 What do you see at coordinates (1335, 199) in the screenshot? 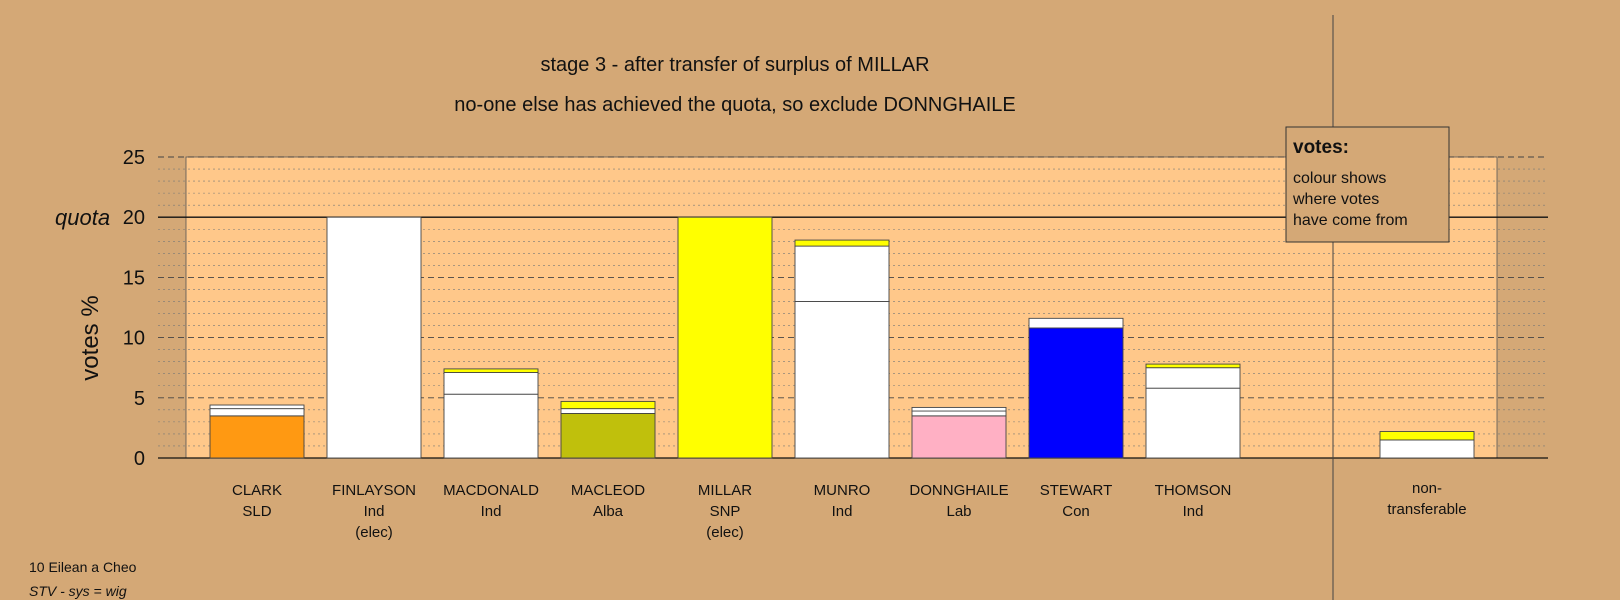
I see `legend-line-2: where votes` at bounding box center [1335, 199].